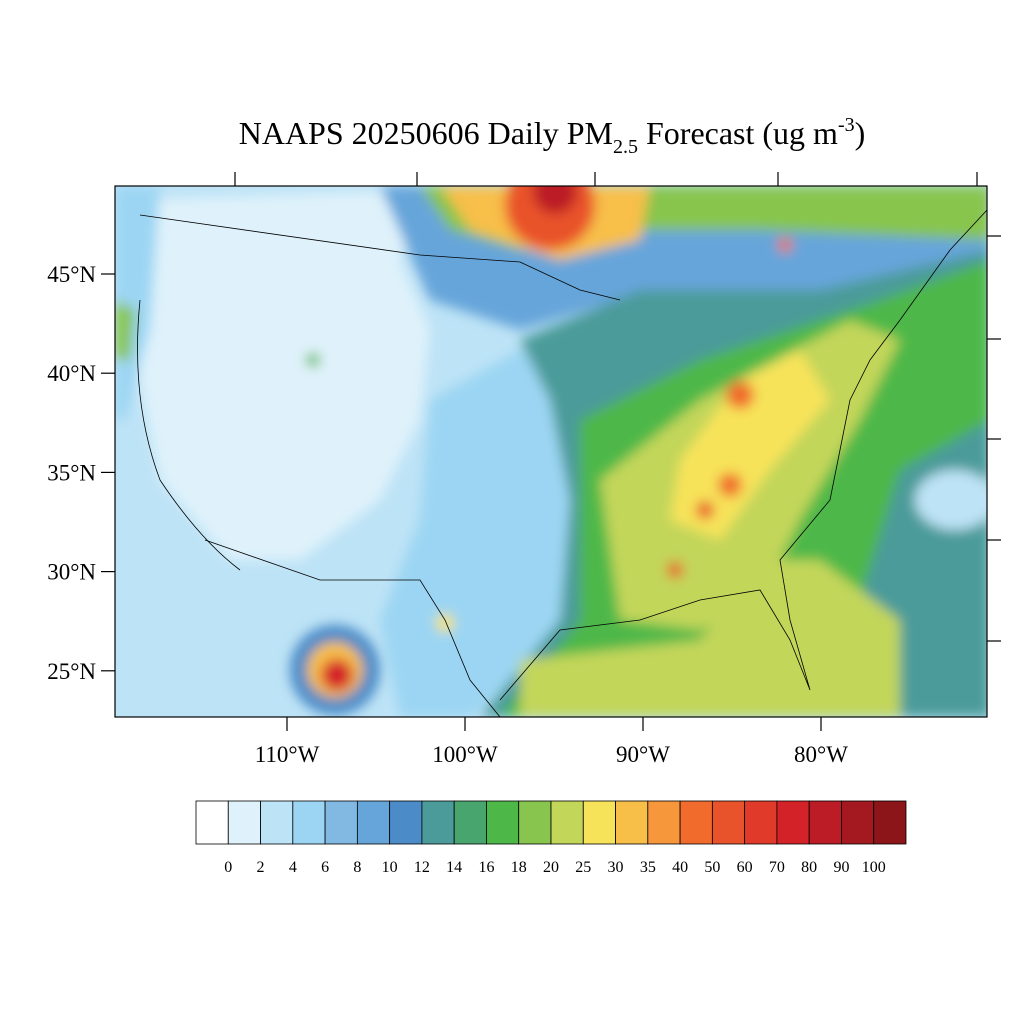 The width and height of the screenshot is (1024, 1029). Describe the element at coordinates (465, 754) in the screenshot. I see `lon-label: 100°W` at that location.